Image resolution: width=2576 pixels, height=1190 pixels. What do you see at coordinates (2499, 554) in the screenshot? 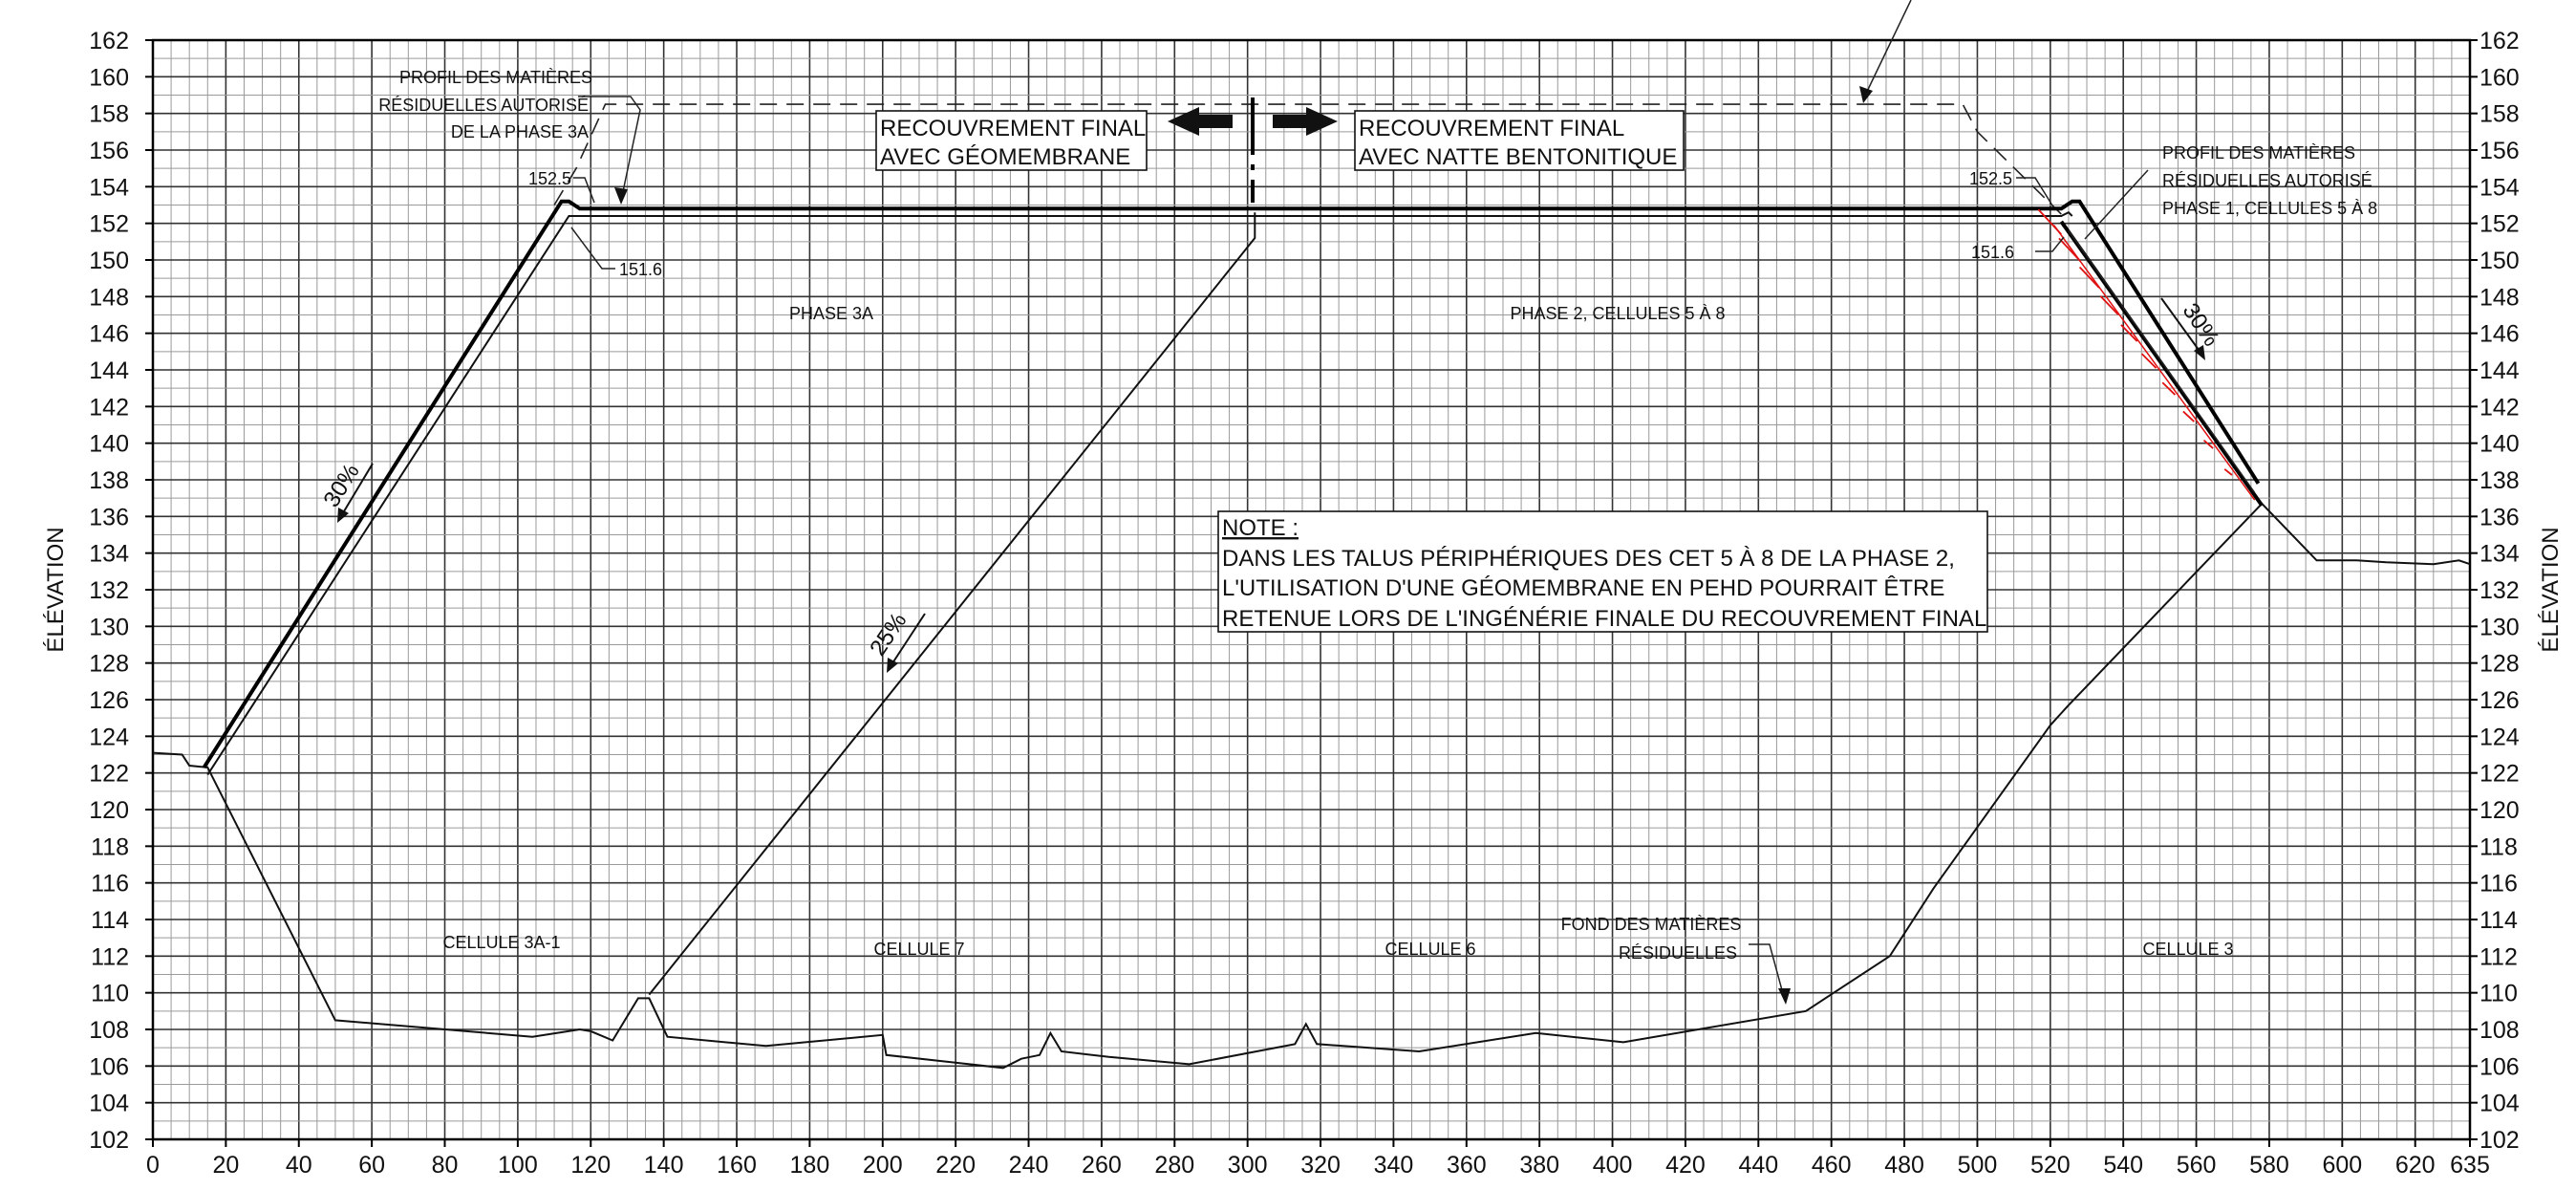
I see `y-tick-label-right: 134` at bounding box center [2499, 554].